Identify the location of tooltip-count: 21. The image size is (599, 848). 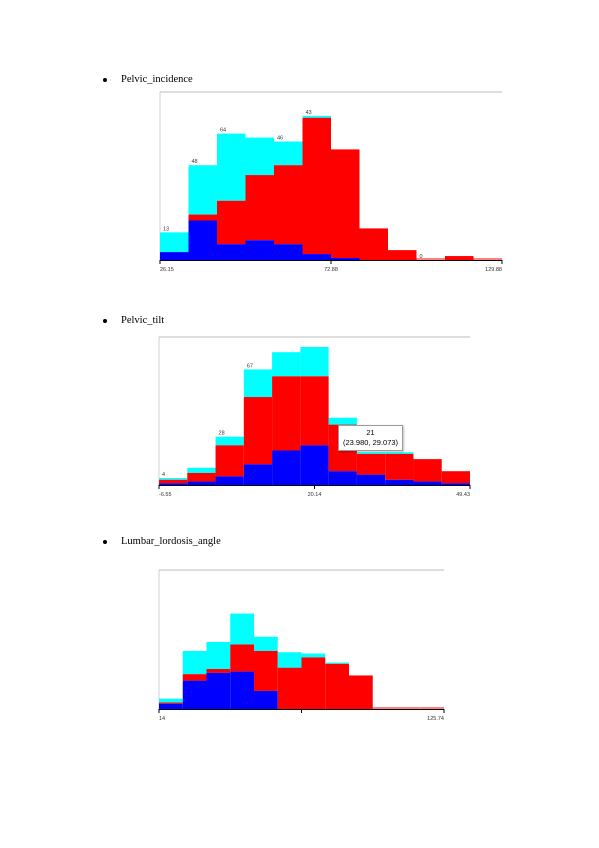
(370, 432).